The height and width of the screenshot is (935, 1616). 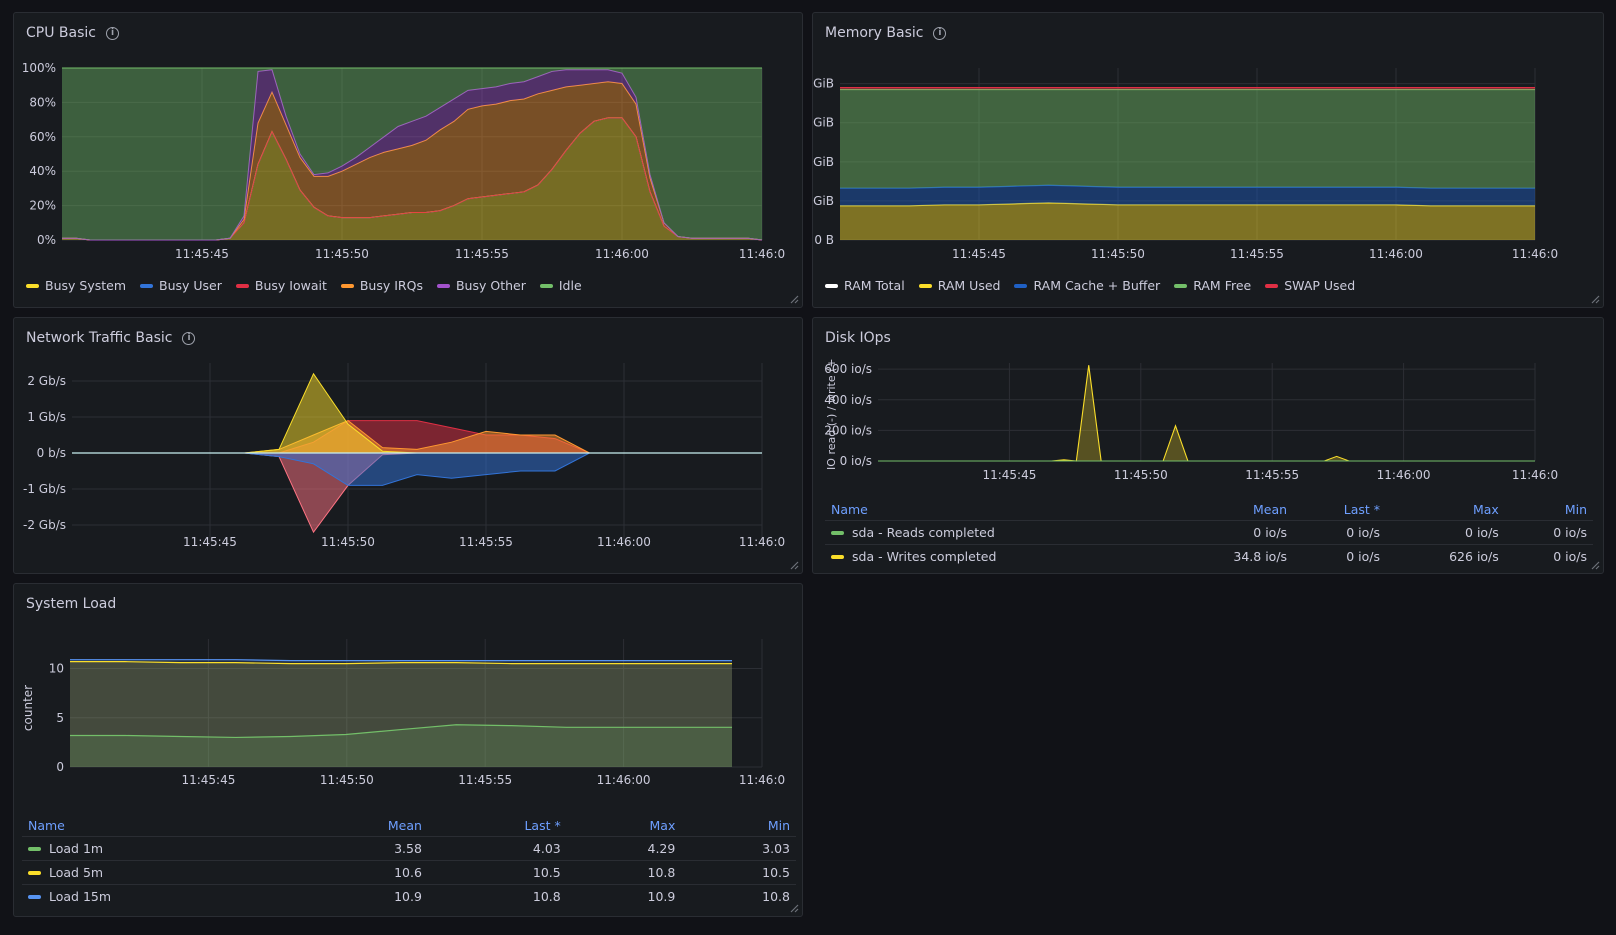 What do you see at coordinates (290, 285) in the screenshot?
I see `legend-label: Busy Iowait` at bounding box center [290, 285].